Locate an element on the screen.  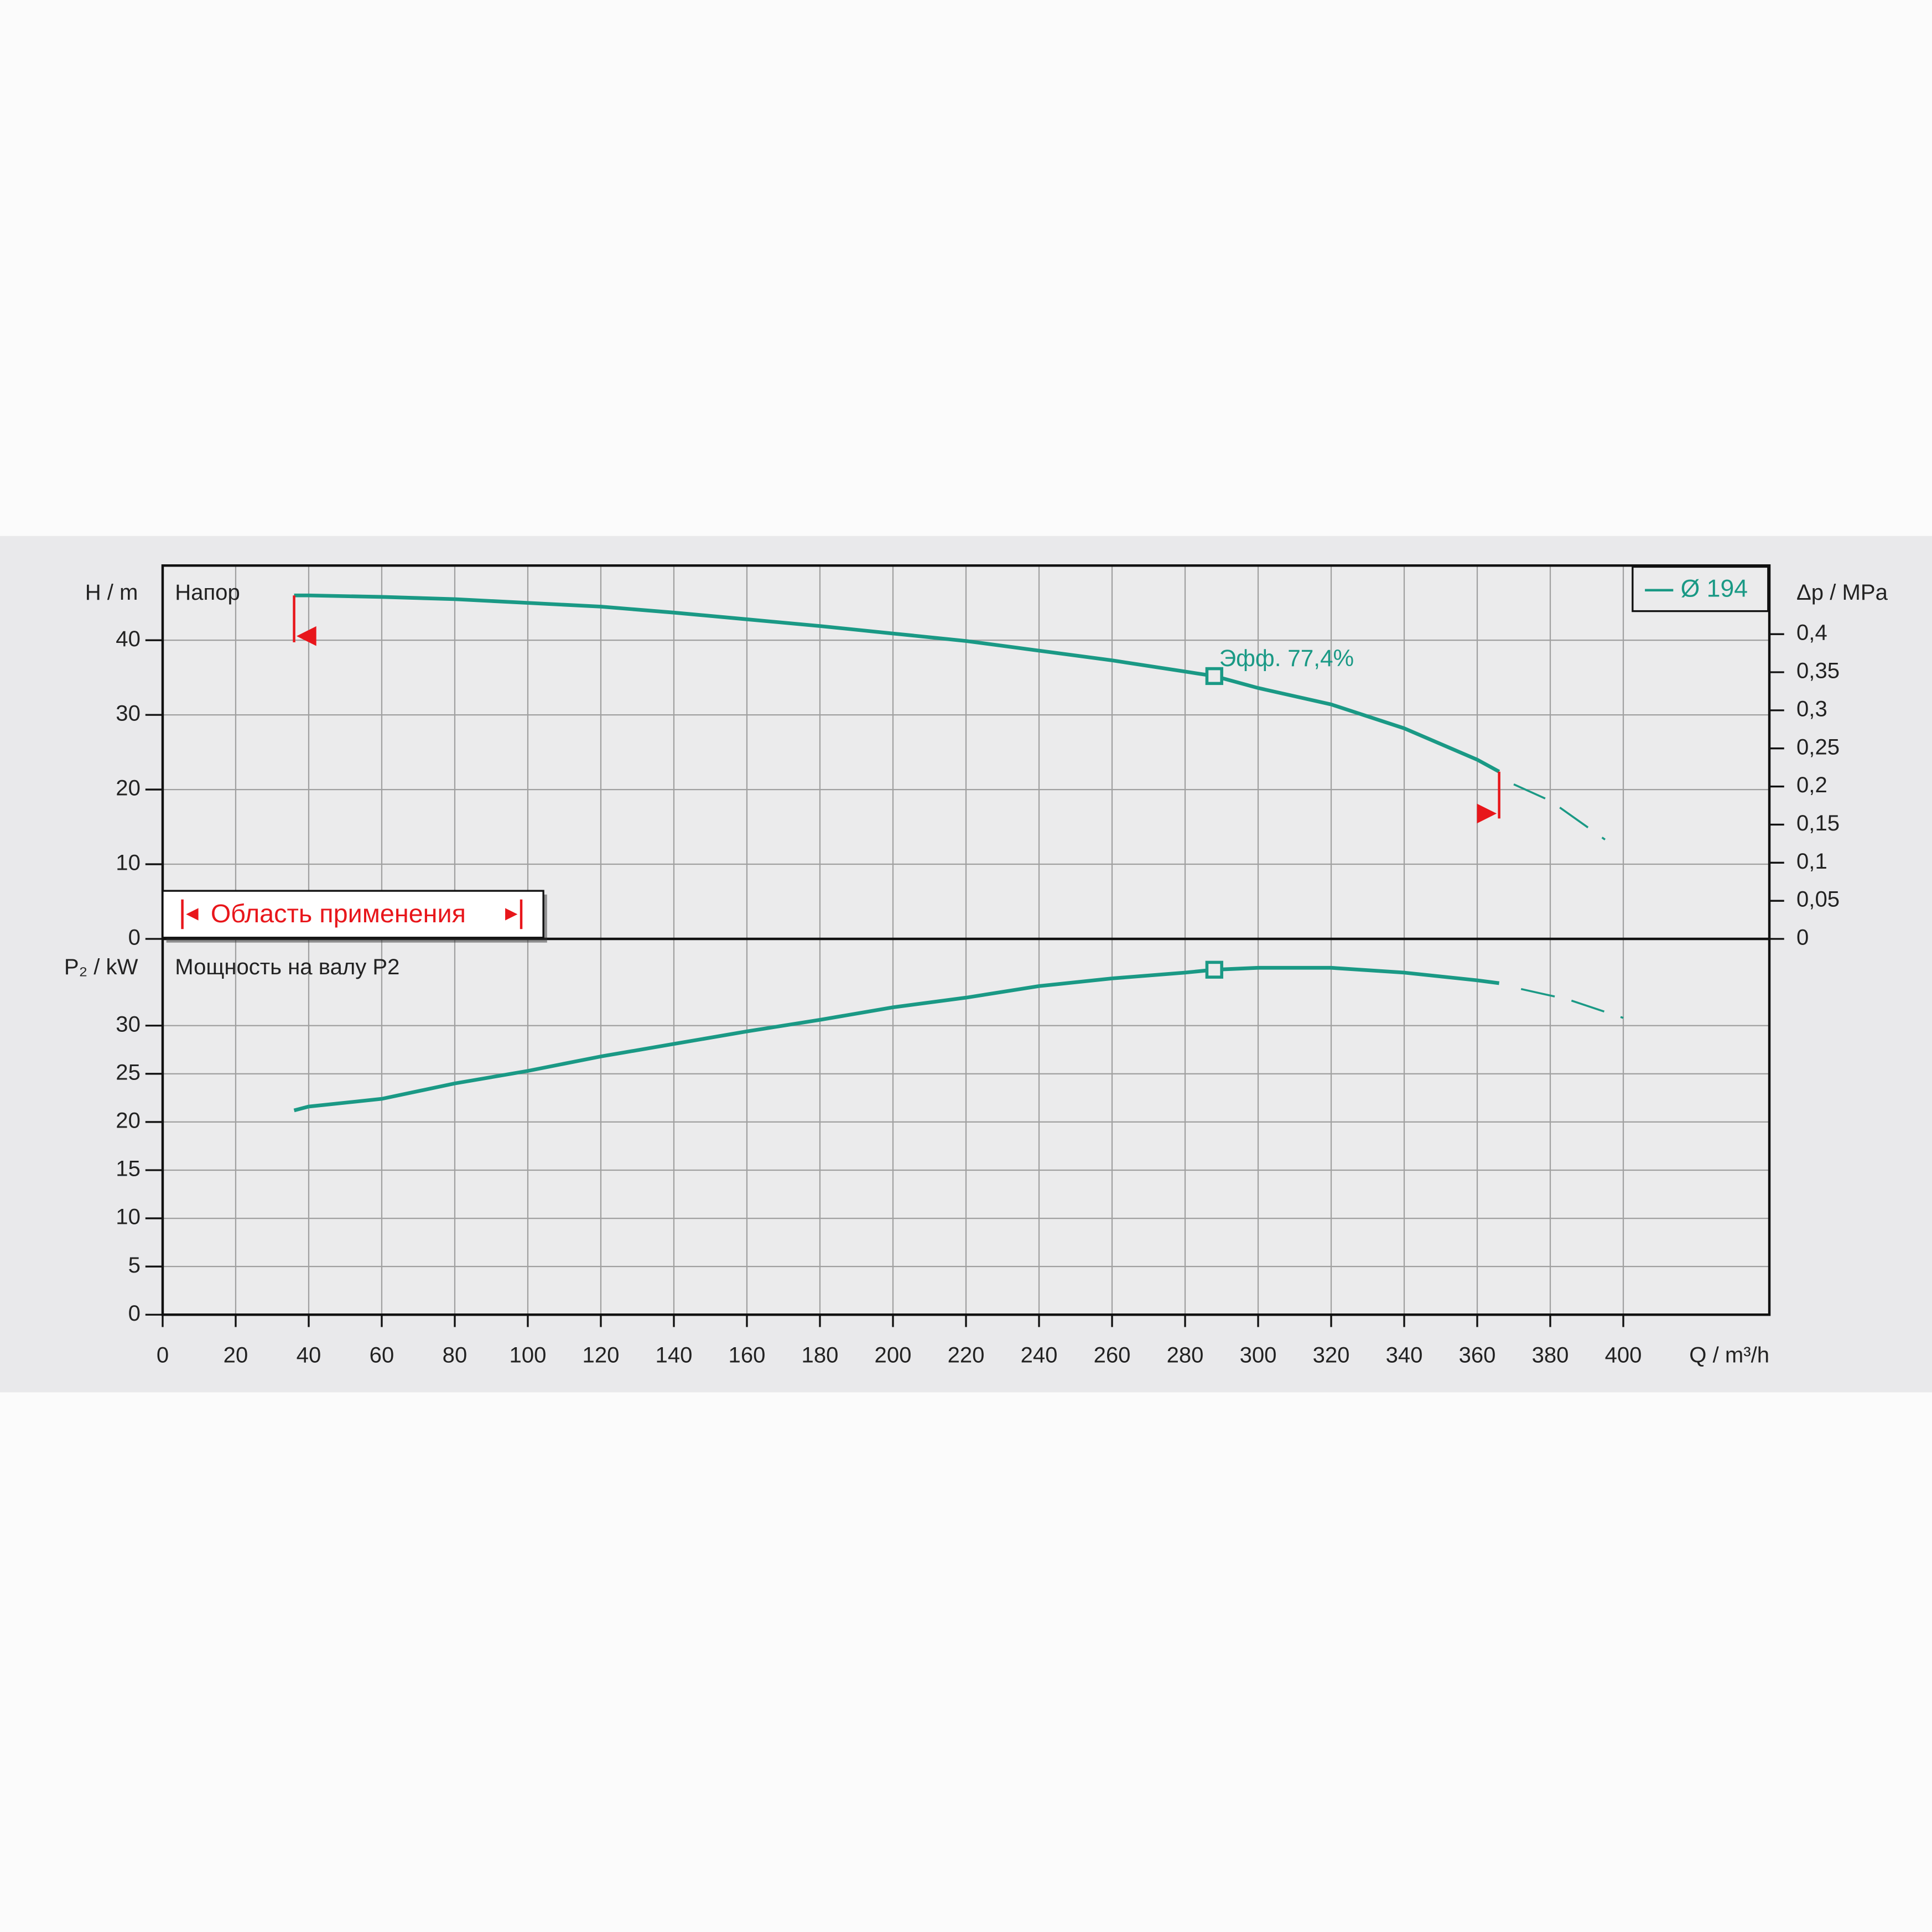
legend: Ø 194 is located at coordinates (1700, 588).